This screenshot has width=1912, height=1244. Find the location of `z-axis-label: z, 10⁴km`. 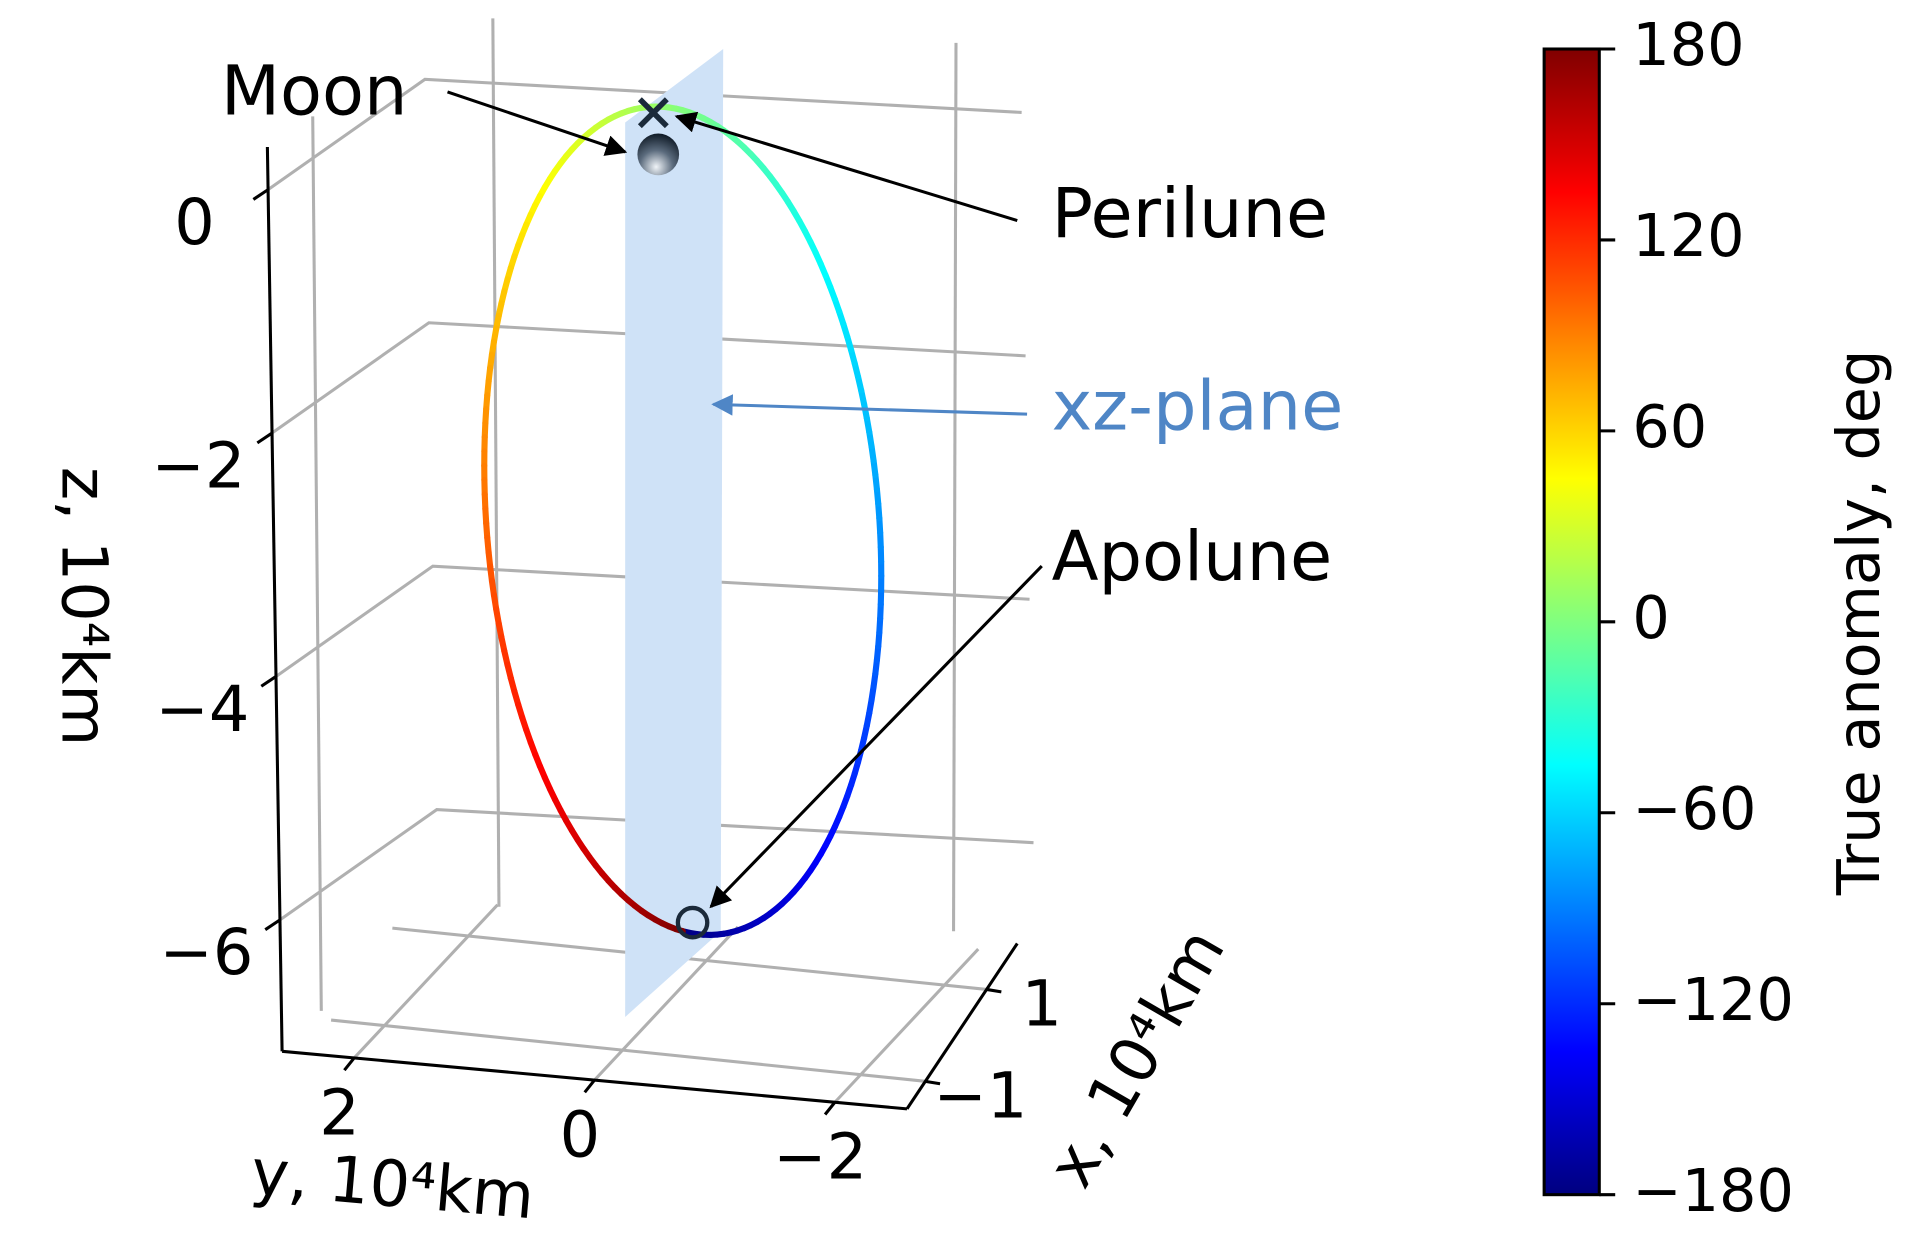

z-axis-label: z, 10⁴km is located at coordinates (83, 606).